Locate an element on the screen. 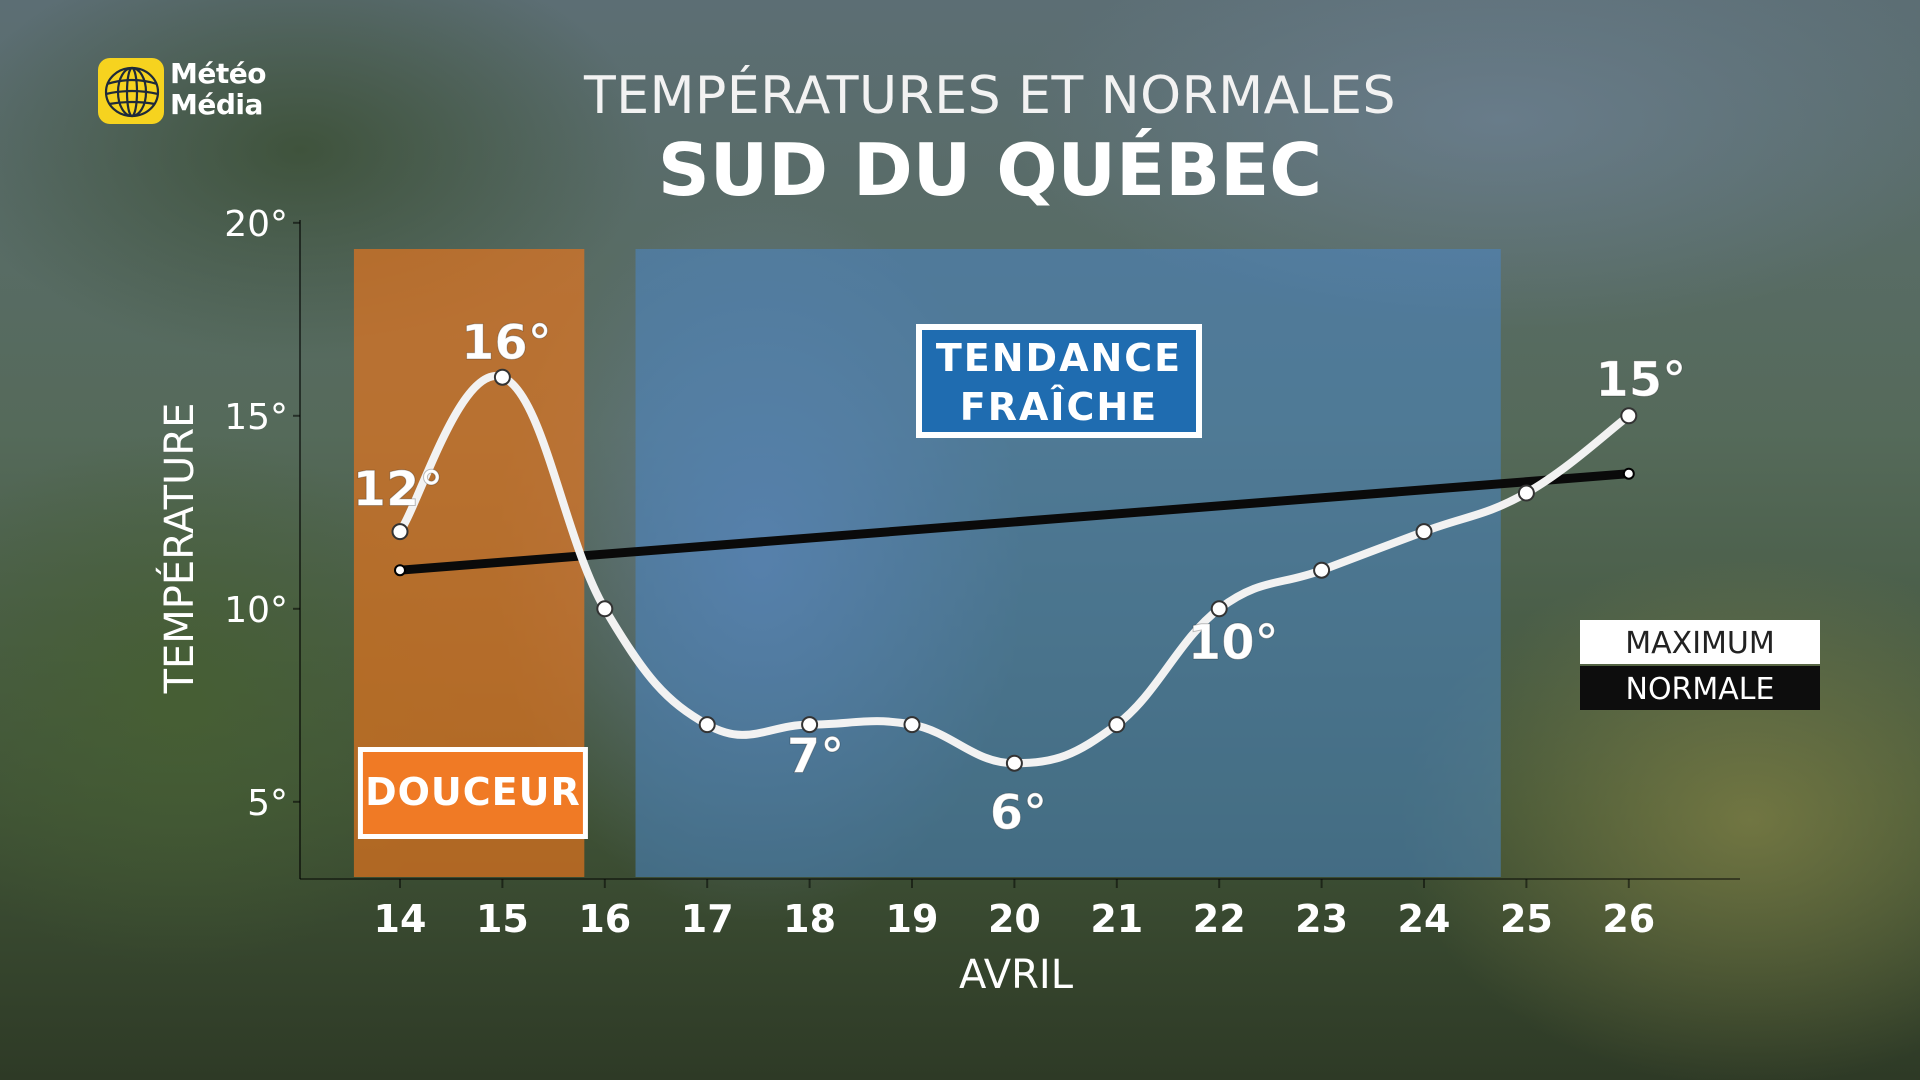  x-axis-label: AVRIL is located at coordinates (1016, 975).